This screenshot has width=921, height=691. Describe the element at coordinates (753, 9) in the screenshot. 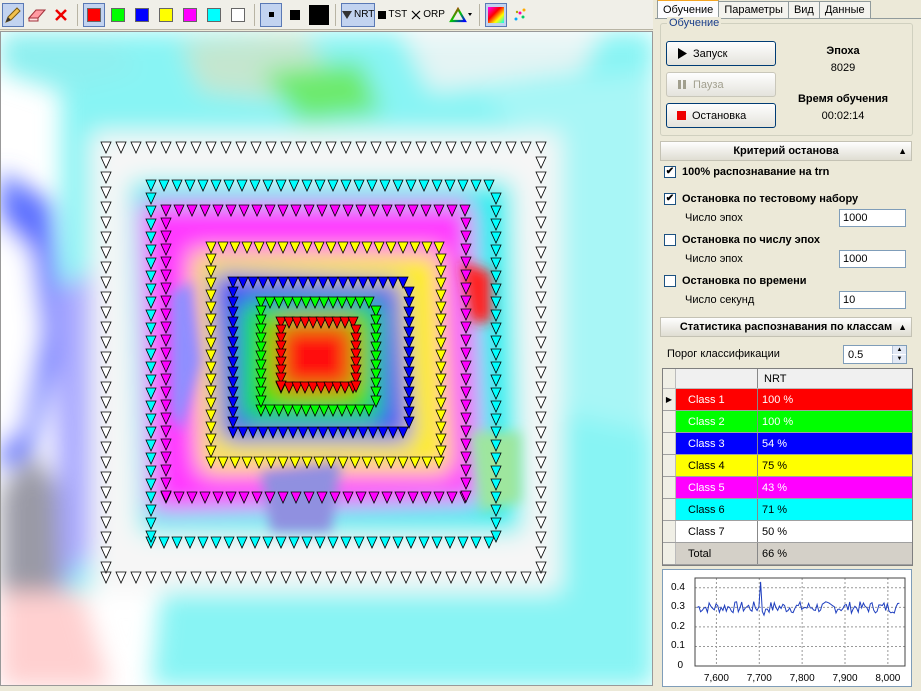

I see `tab-parameters: Параметры` at that location.